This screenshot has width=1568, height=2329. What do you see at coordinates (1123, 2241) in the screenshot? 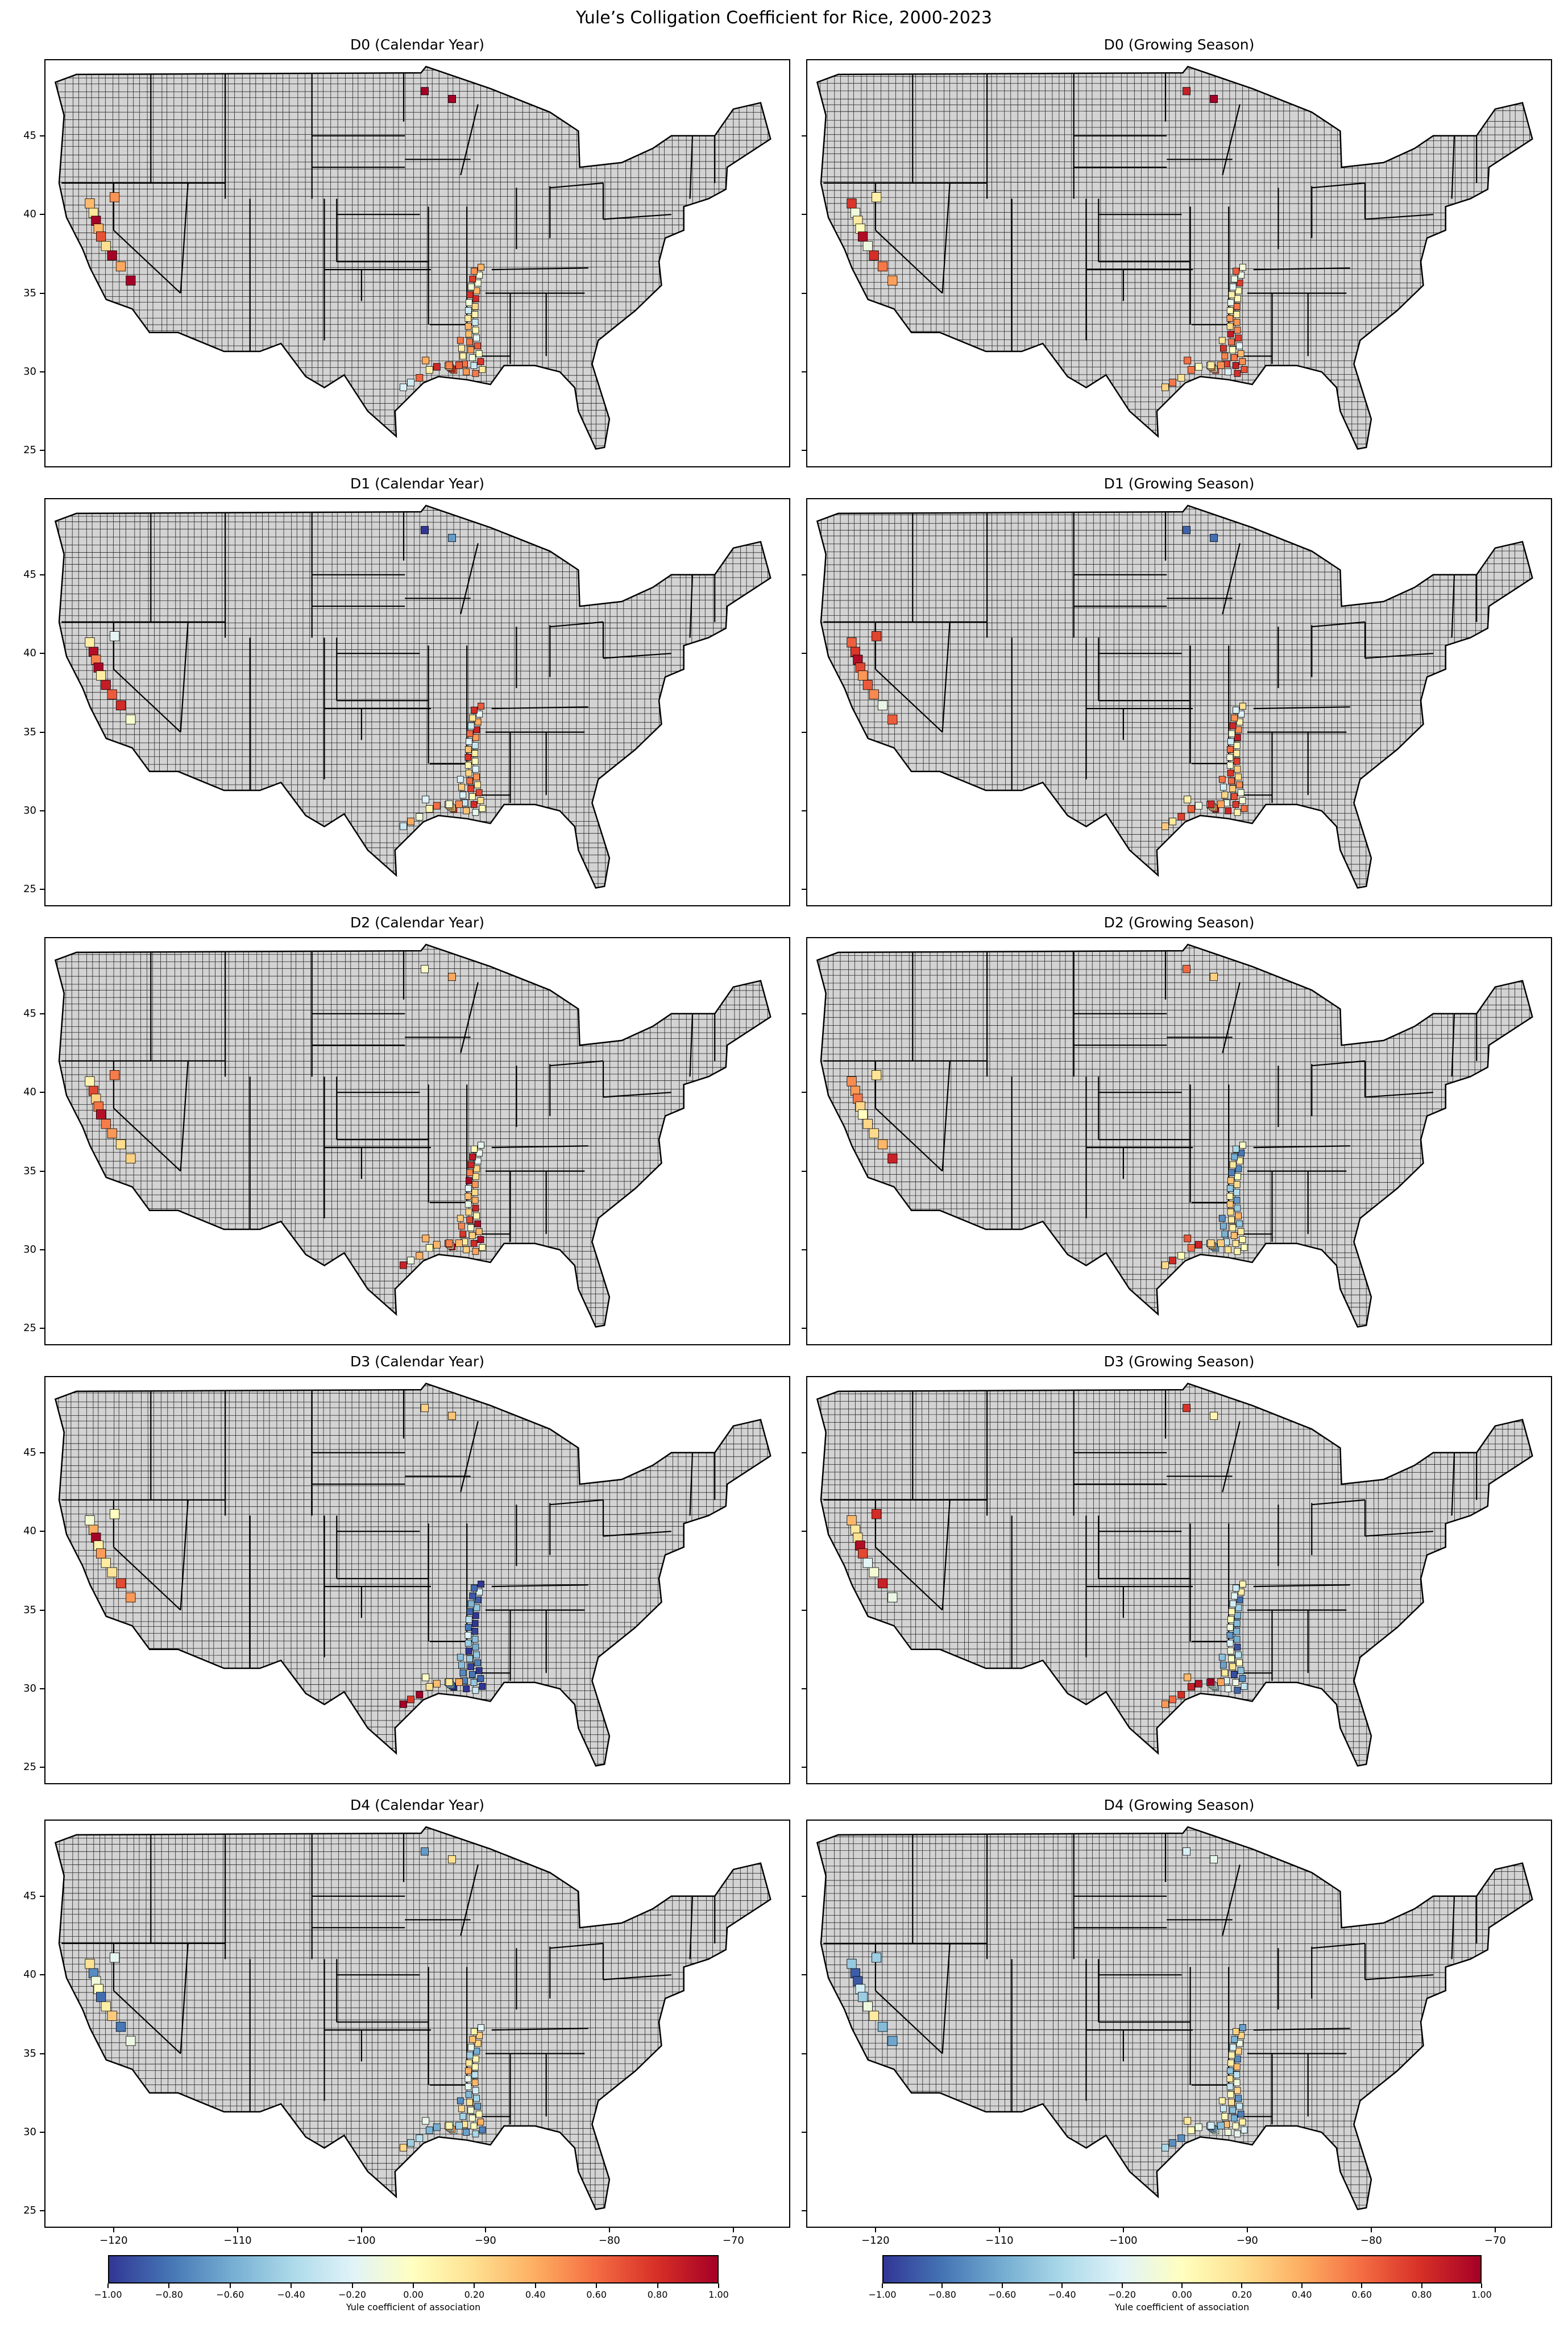
I see `x-tick-label: −100` at bounding box center [1123, 2241].